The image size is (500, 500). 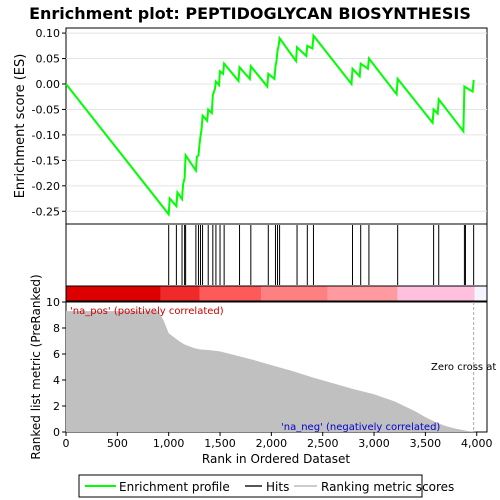 What do you see at coordinates (169, 443) in the screenshot?
I see `x-tick-label: 1,000` at bounding box center [169, 443].